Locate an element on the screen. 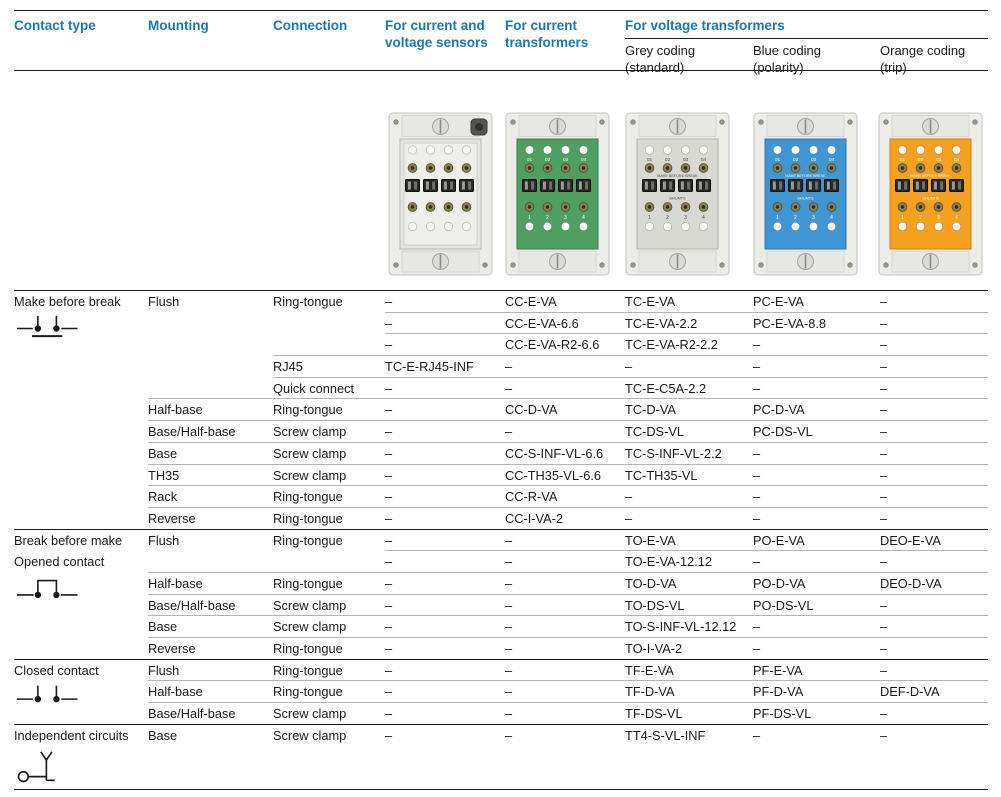  cell-grey-coding: TC-S-INF-VL-2.2 is located at coordinates (689, 453).